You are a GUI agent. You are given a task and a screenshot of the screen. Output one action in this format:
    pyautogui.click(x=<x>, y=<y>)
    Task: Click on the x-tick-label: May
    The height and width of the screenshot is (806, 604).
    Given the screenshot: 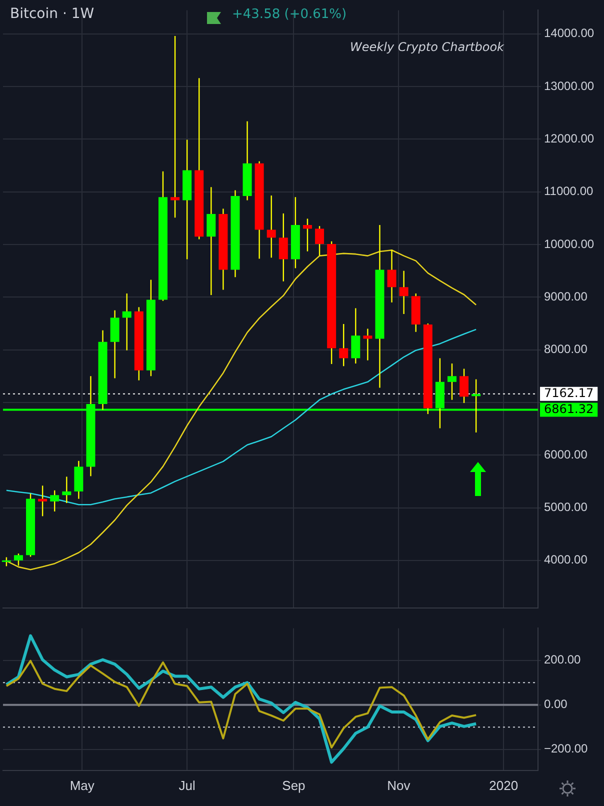 What is the action you would take?
    pyautogui.click(x=82, y=785)
    